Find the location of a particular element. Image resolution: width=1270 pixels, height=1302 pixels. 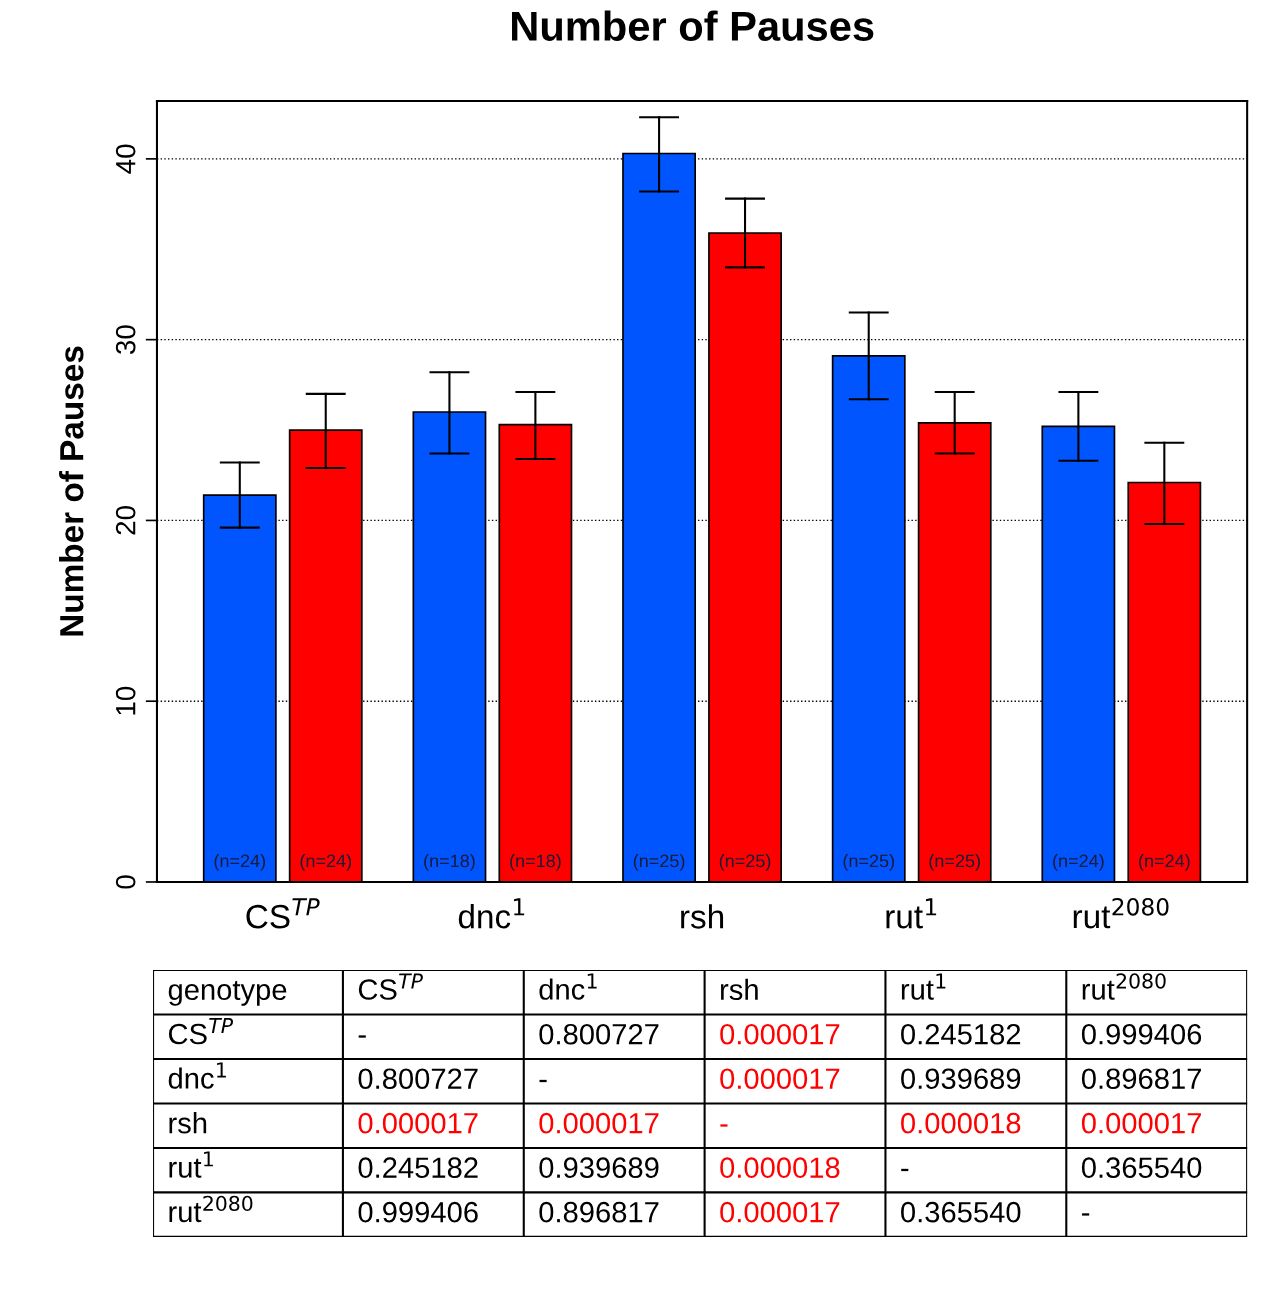

chart-title: Number of Pauses is located at coordinates (693, 26).